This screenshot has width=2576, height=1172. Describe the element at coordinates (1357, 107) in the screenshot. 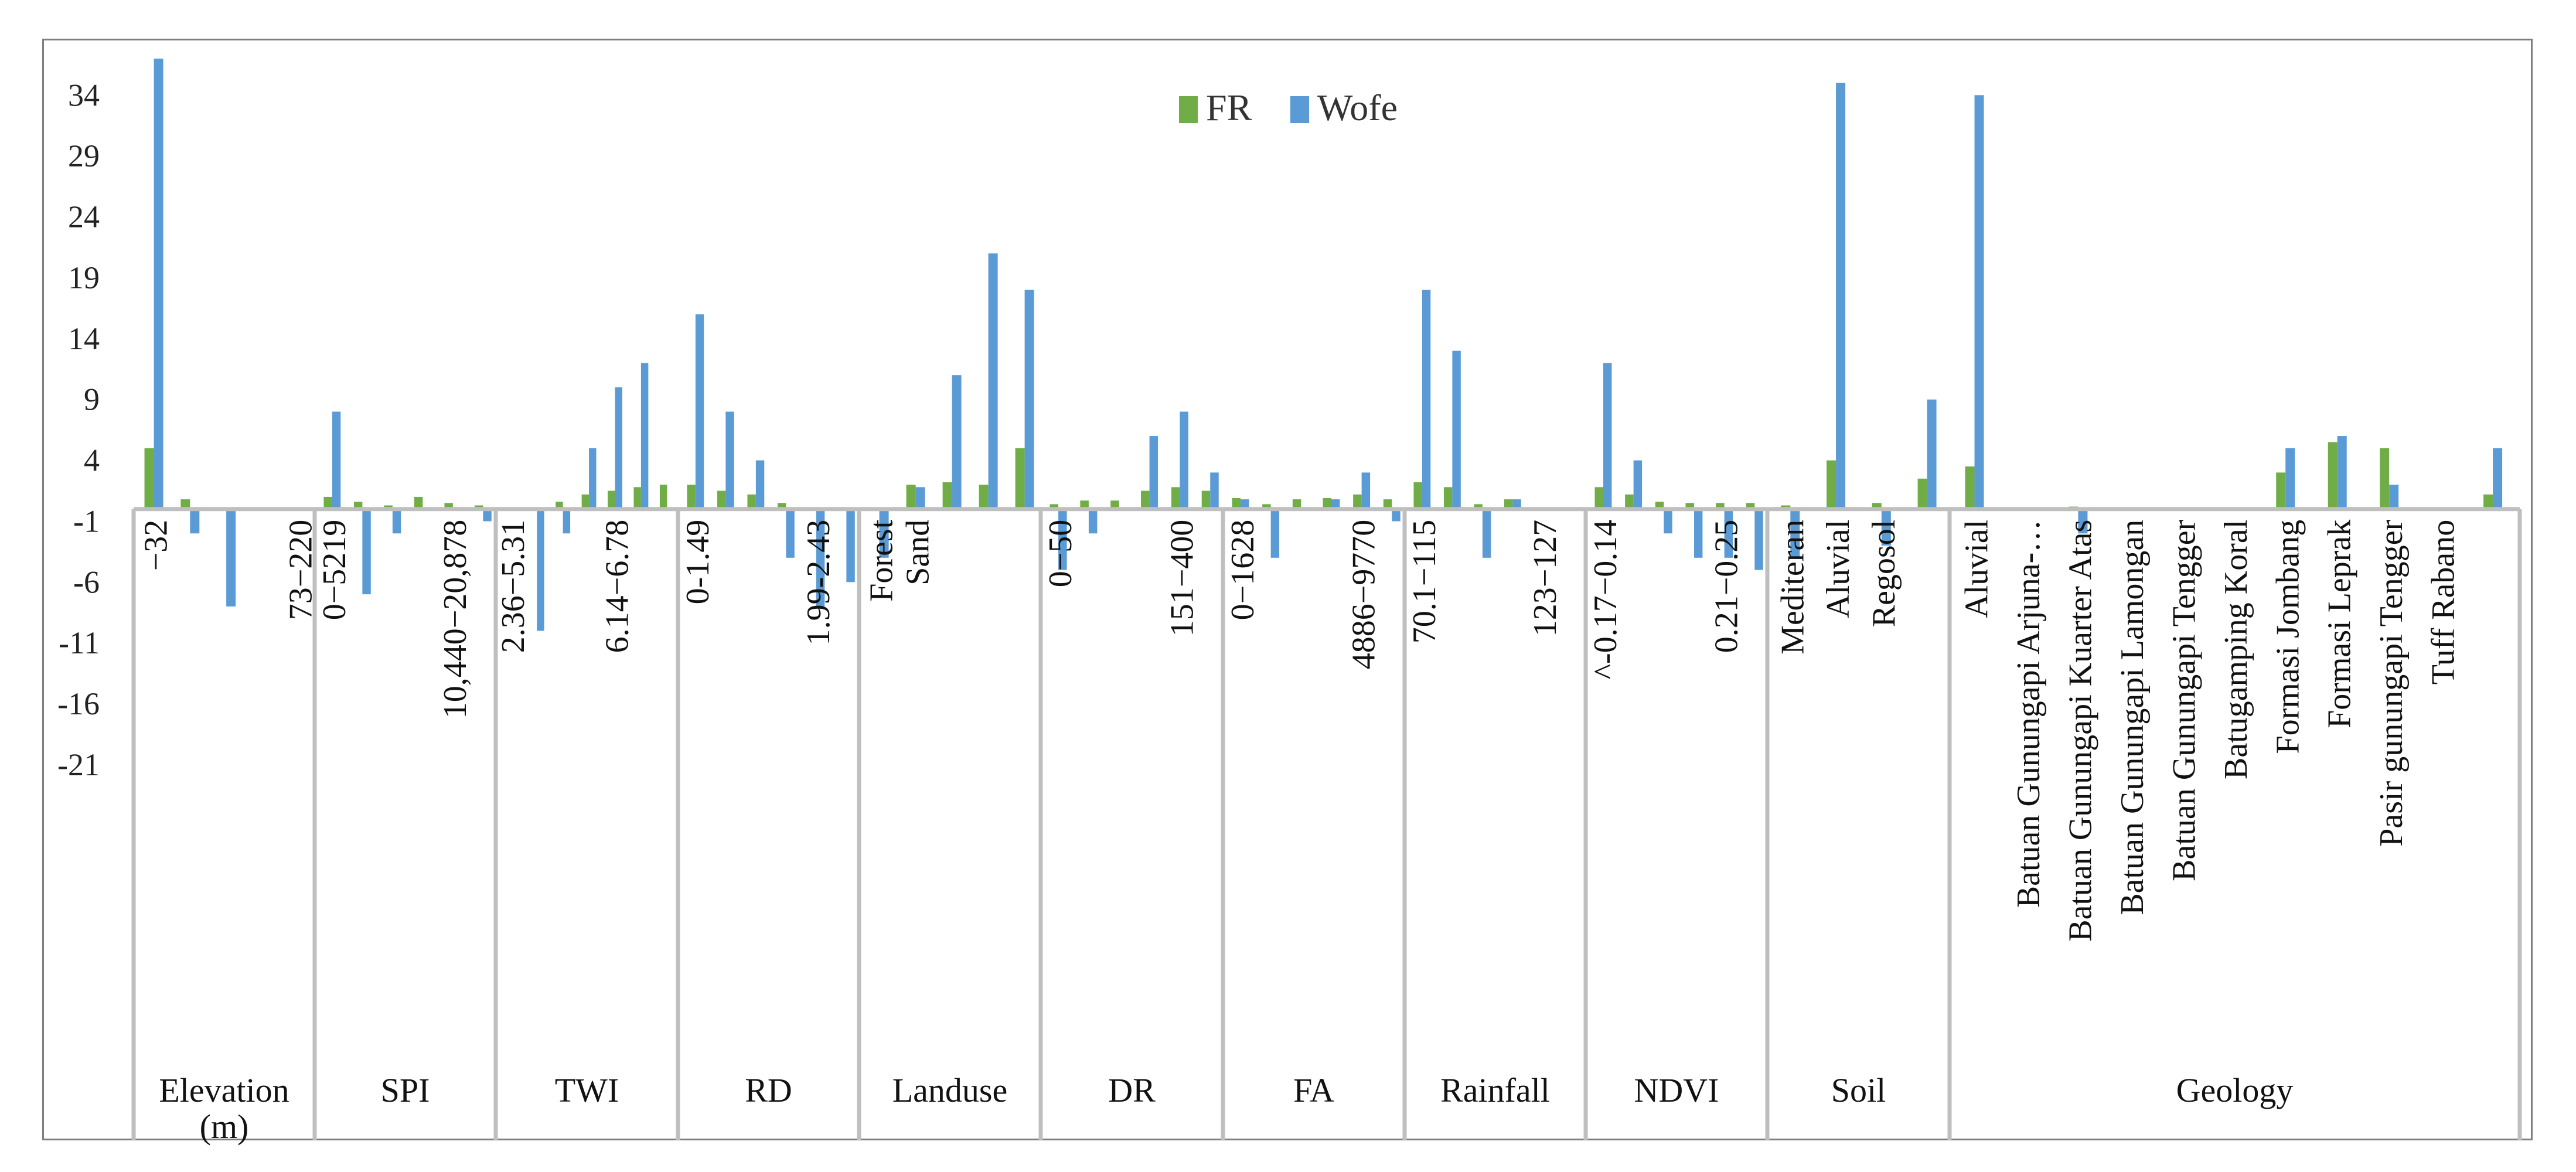

I see `legend-label-wofe: Wofe` at that location.